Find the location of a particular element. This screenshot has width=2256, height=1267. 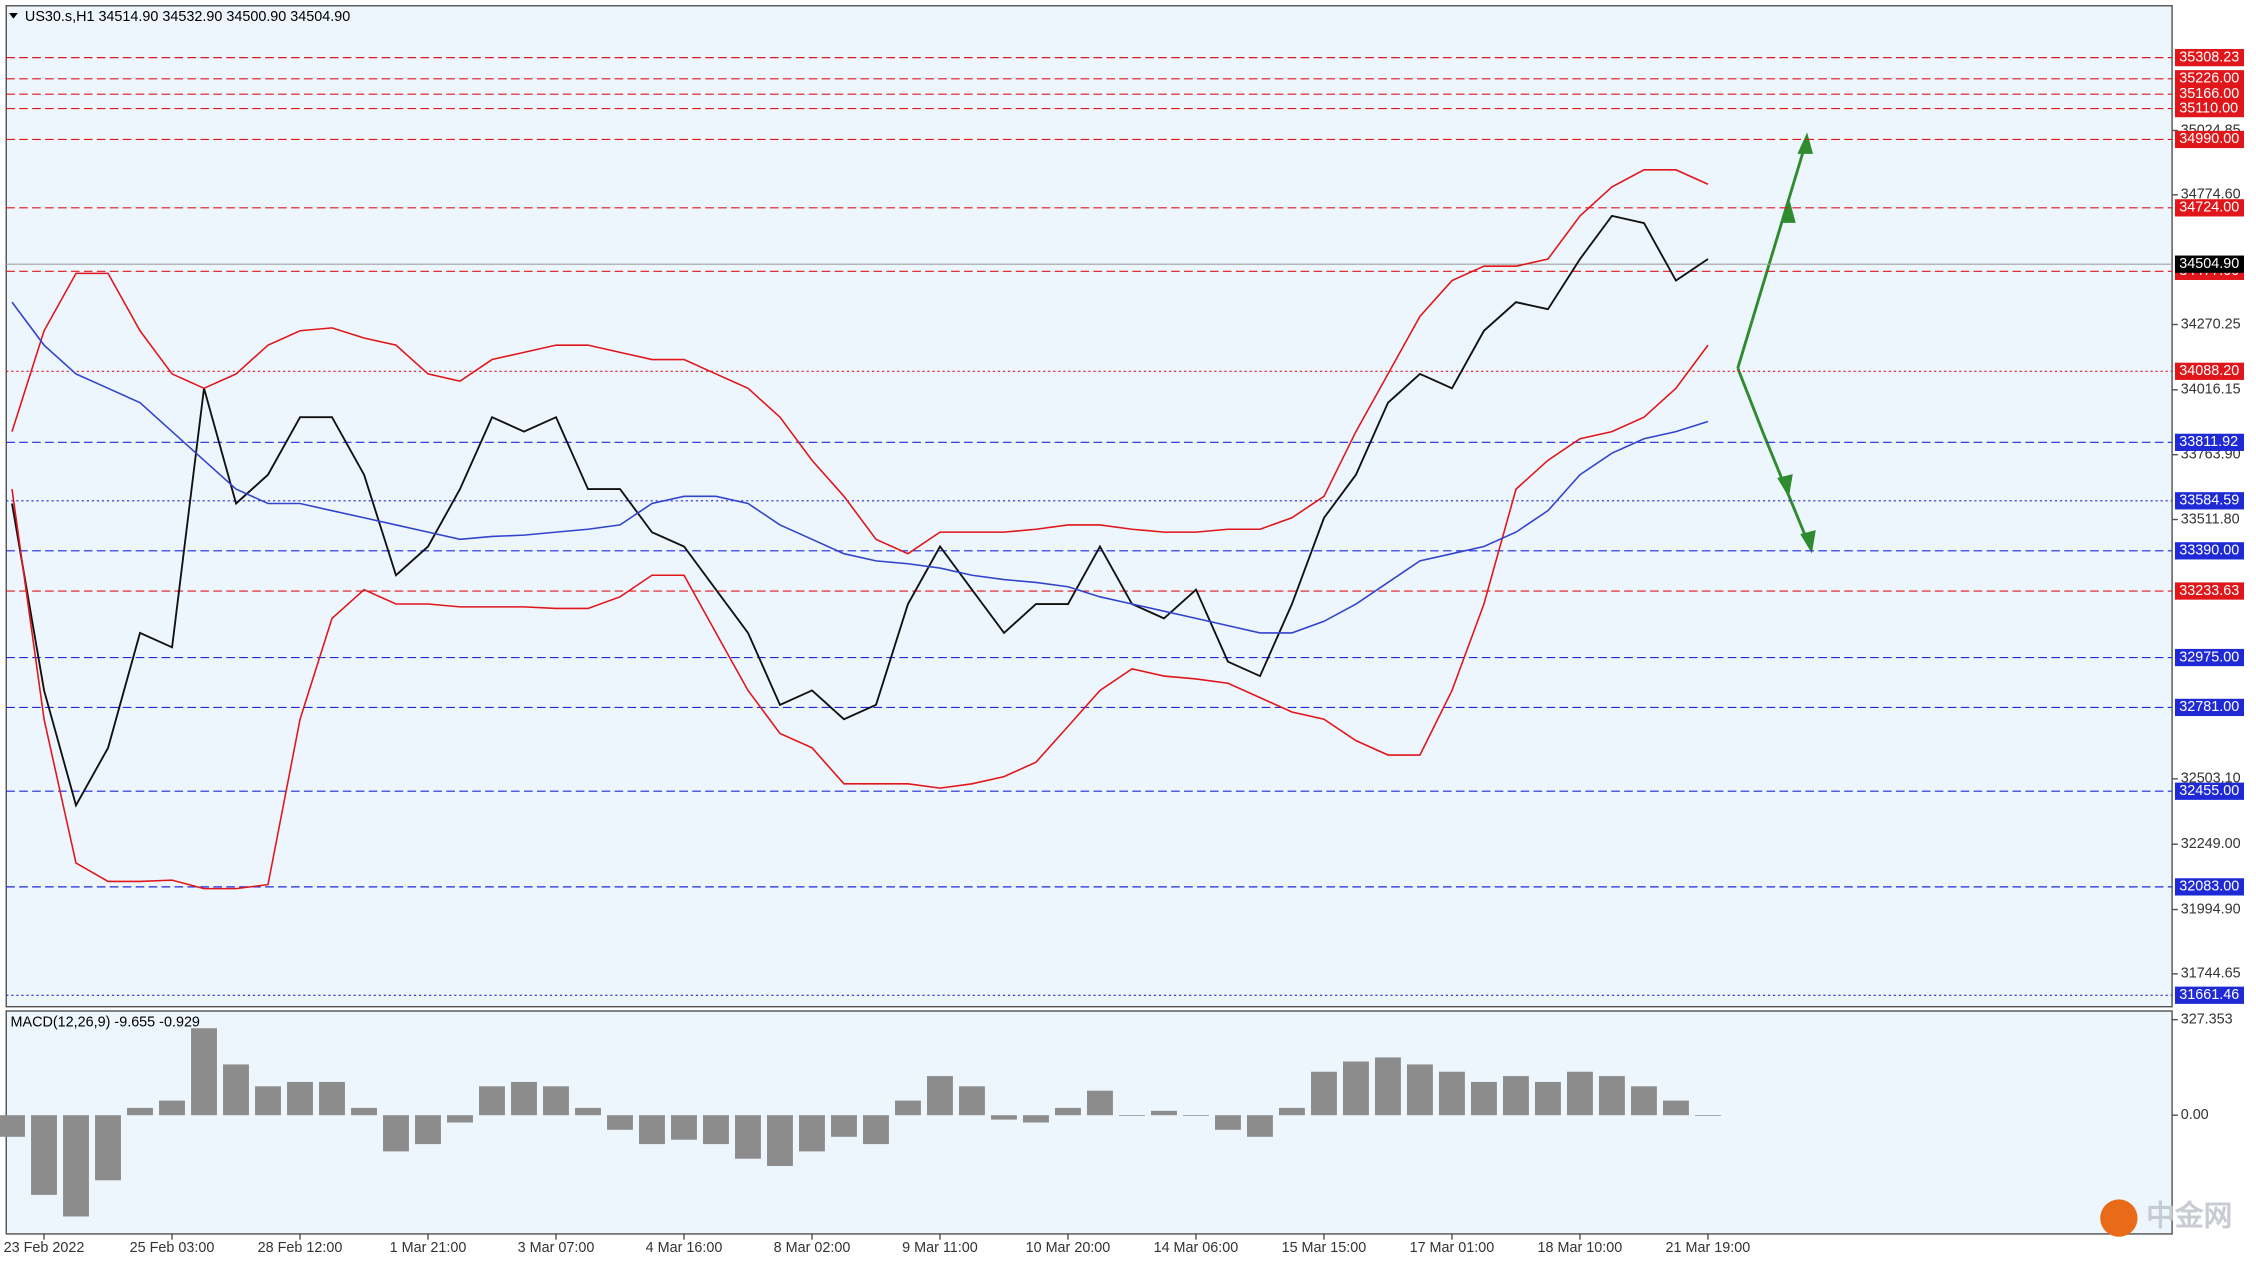

level-label: 33584.59 is located at coordinates (2209, 501).